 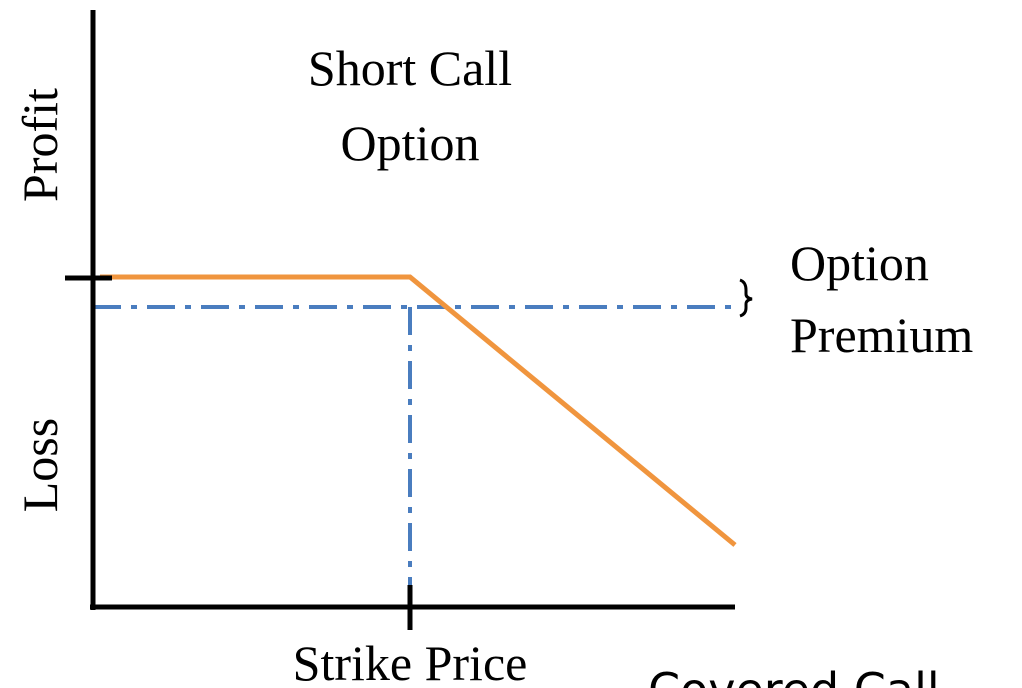 I want to click on title-line: Option, so click(x=410, y=143).